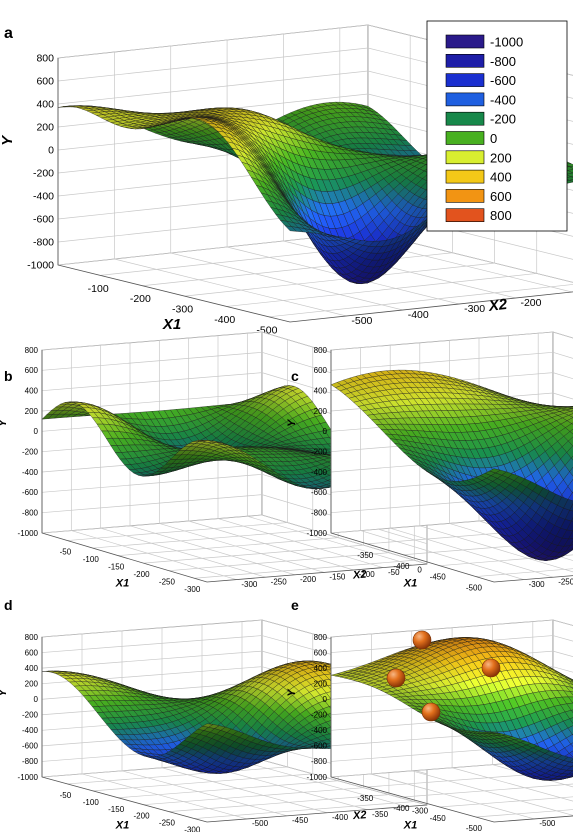 This screenshot has height=832, width=573. Describe the element at coordinates (308, 579) in the screenshot. I see `x2-tick-label: -200` at that location.